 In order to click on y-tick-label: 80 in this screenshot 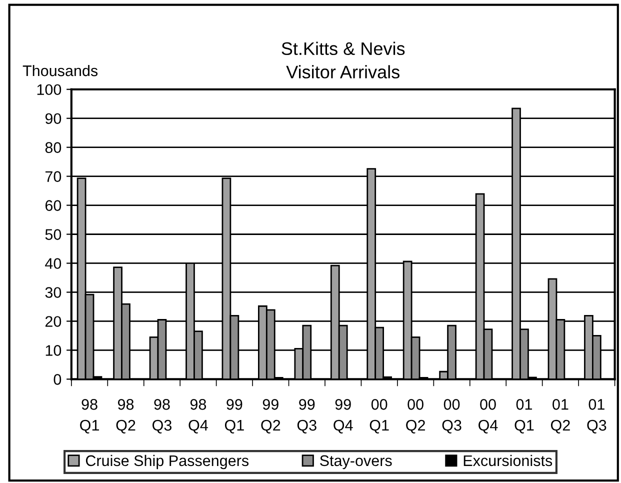, I will do `click(53, 147)`.